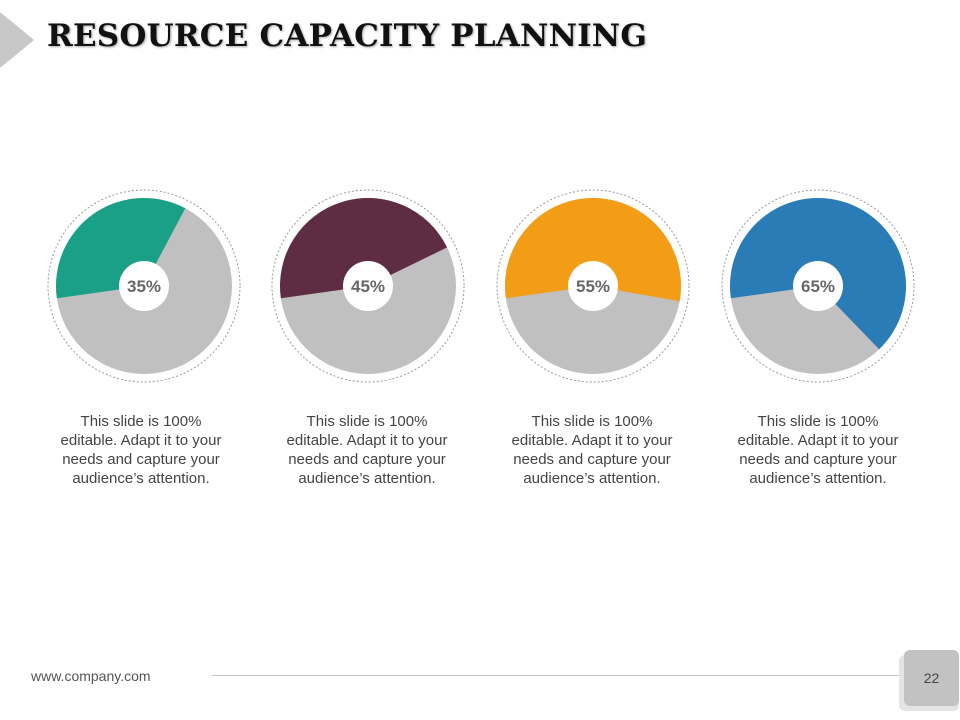 The height and width of the screenshot is (720, 960). What do you see at coordinates (347, 36) in the screenshot?
I see `slide-title: RESOURCE CAPACITY PLANNING` at bounding box center [347, 36].